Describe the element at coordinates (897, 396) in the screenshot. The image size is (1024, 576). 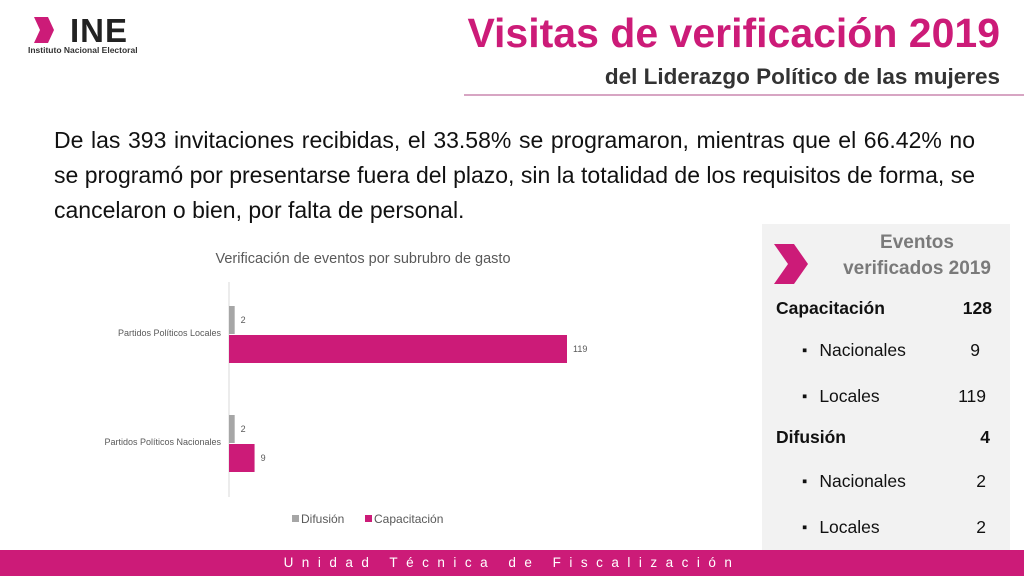
I see `panel-row-capacitacion-locales: Locales 119` at that location.